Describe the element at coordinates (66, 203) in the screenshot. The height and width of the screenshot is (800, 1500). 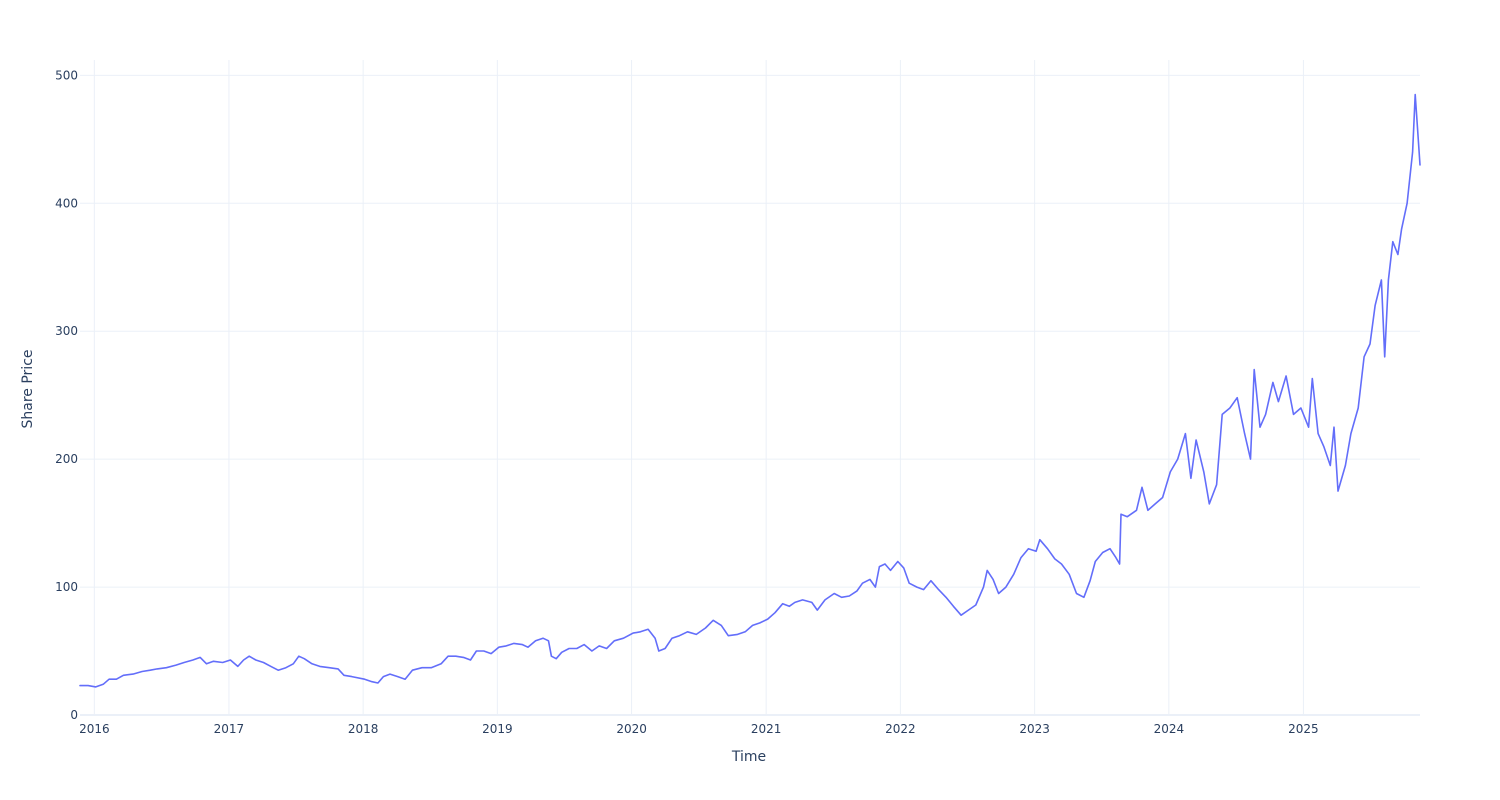
I see `y-tick-label: 400` at that location.